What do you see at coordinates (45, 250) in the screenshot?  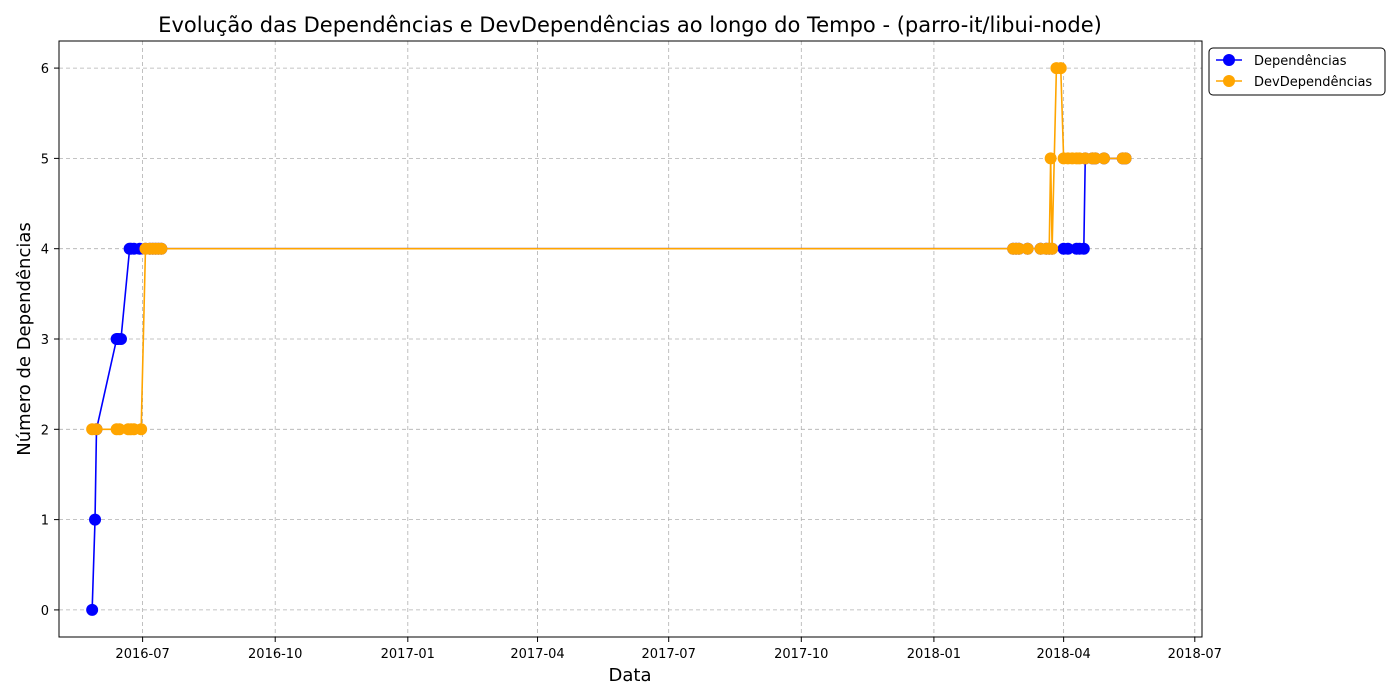 I see `y-tick-label: 4` at bounding box center [45, 250].